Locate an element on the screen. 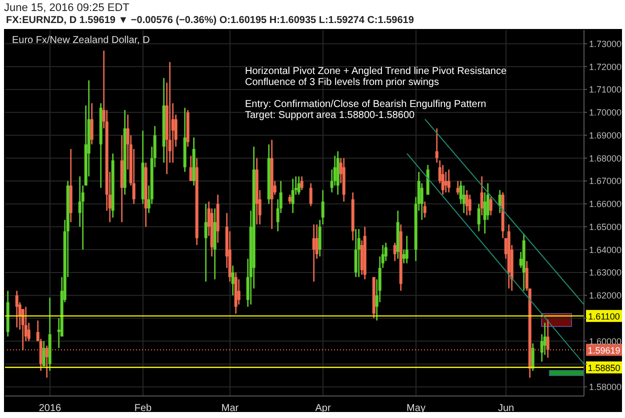  y-tick-label: 1.68000 is located at coordinates (605, 158).